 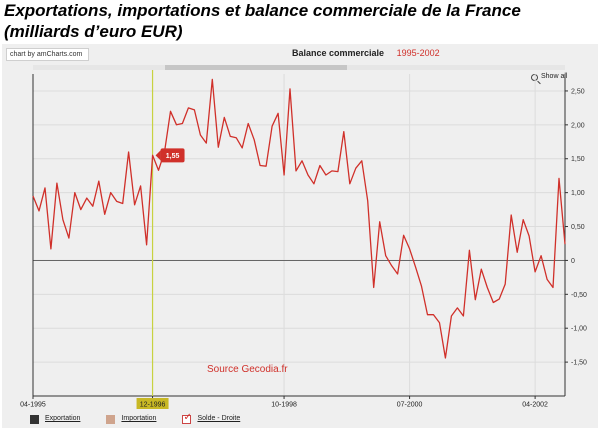 I want to click on chart-subtitle: 1995-2002, so click(x=418, y=53).